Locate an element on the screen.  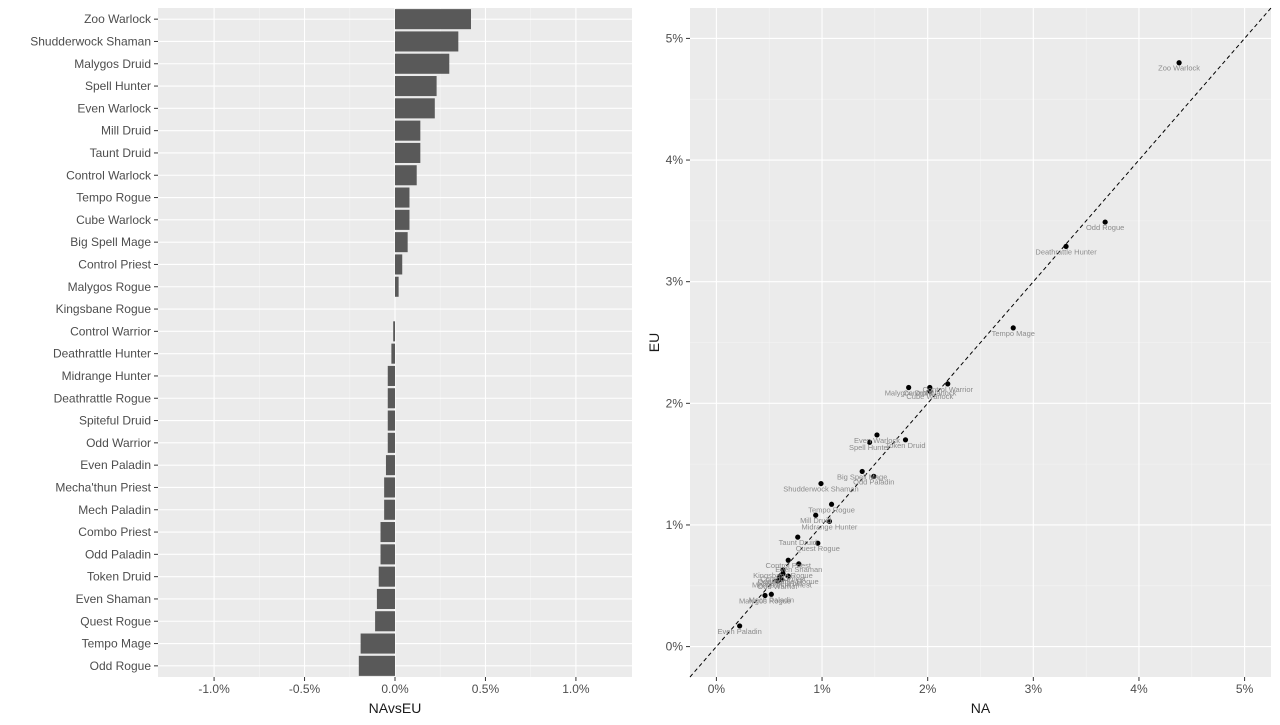
bar-category-label: Malygos Rogue is located at coordinates (110, 287).